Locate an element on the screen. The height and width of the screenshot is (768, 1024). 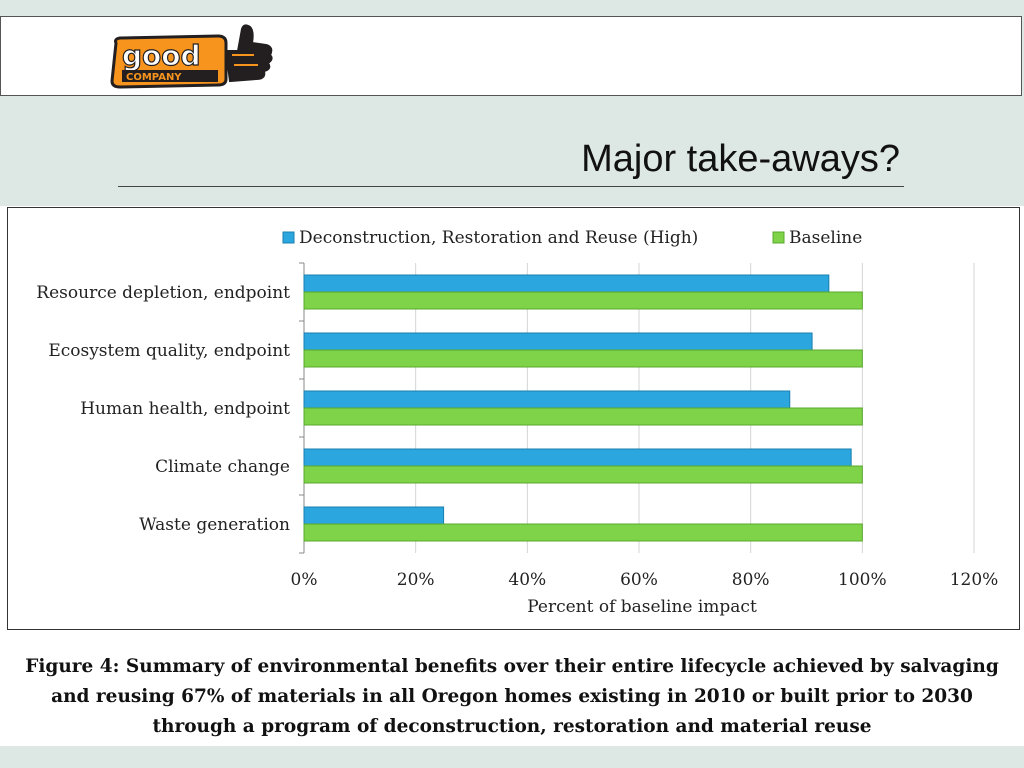
category-label: Resource depletion, endpoint is located at coordinates (163, 293).